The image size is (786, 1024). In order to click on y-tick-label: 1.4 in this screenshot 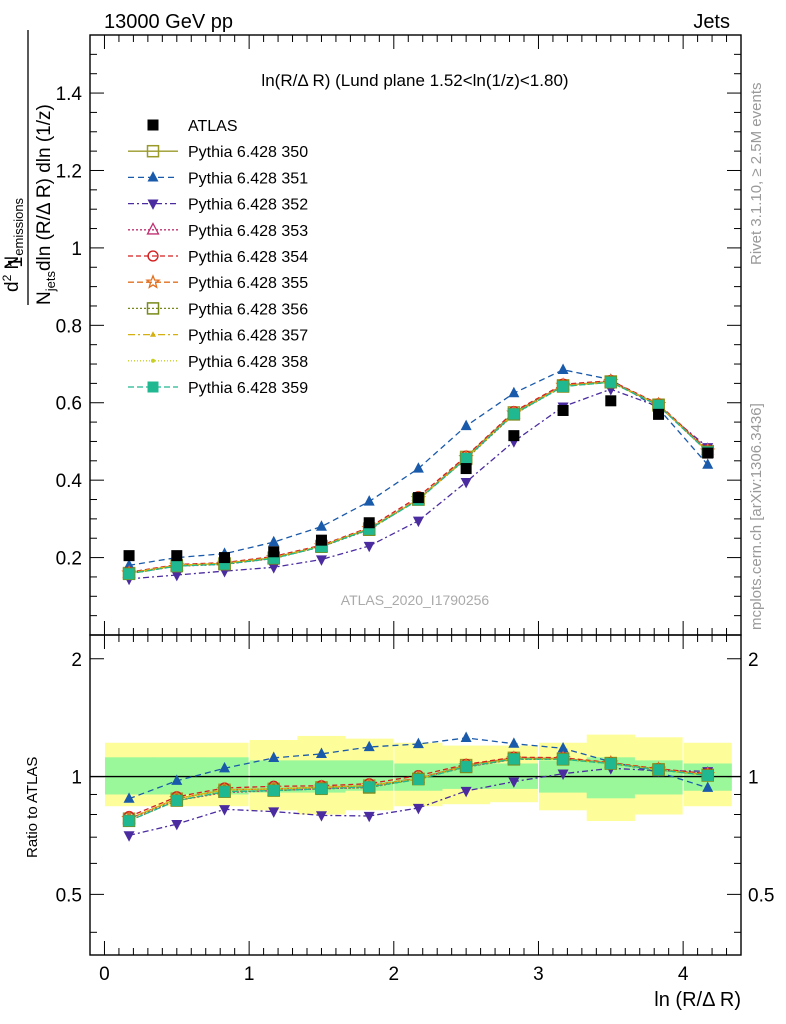, I will do `click(69, 94)`.